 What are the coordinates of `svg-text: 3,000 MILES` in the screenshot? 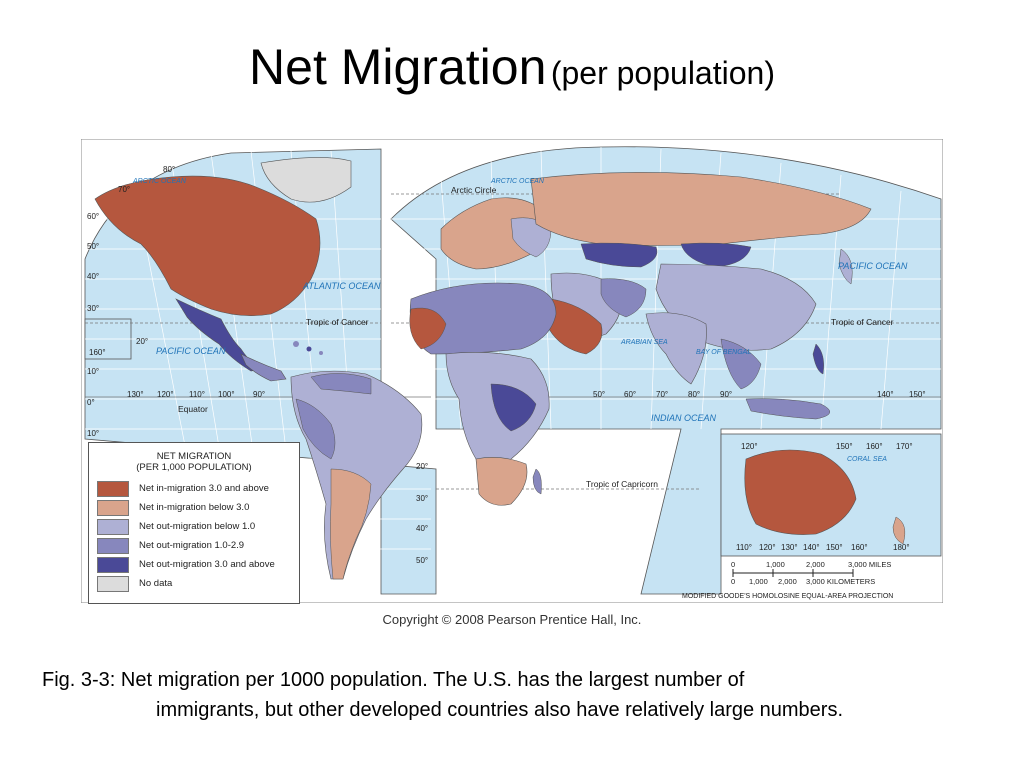 It's located at (869, 564).